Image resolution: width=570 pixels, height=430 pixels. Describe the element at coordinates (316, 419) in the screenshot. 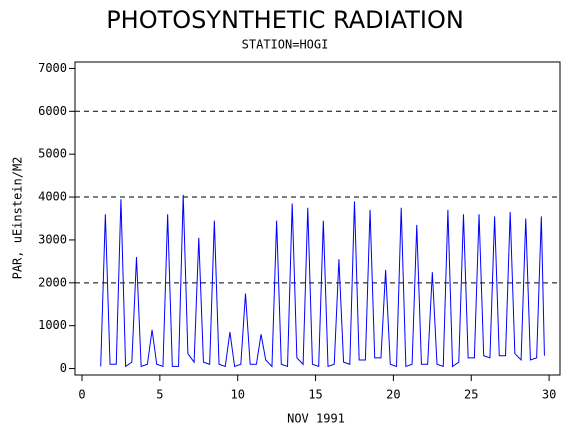

I see `x-axis-label: NOV 1991` at that location.